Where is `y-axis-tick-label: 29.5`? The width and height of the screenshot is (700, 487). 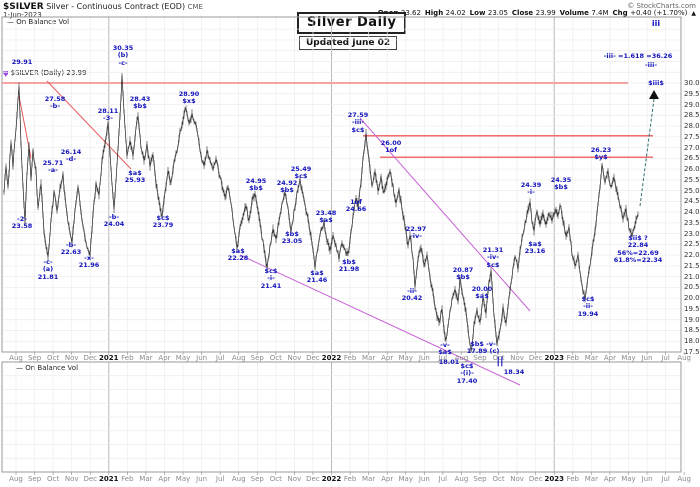 y-axis-tick-label: 29.5 is located at coordinates (692, 93).